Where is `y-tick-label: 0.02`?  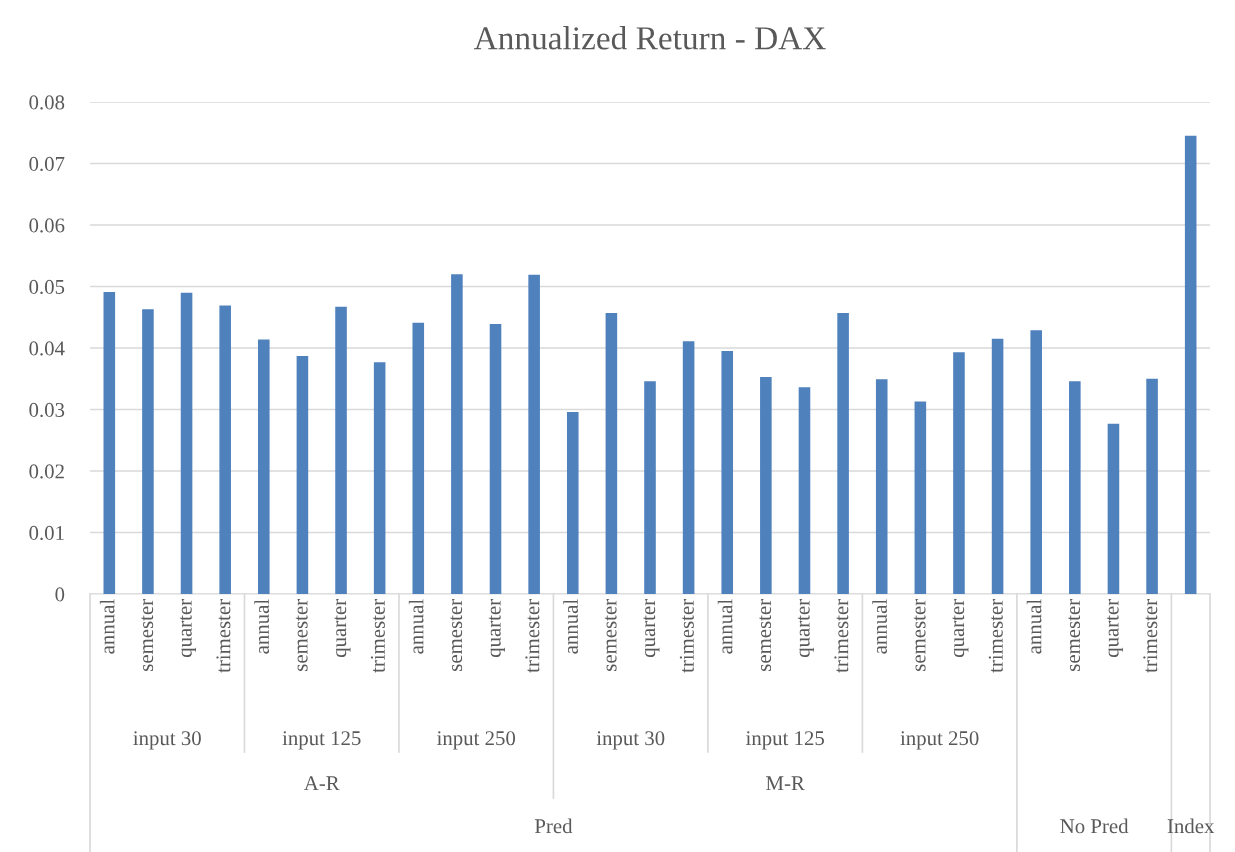 y-tick-label: 0.02 is located at coordinates (46, 471).